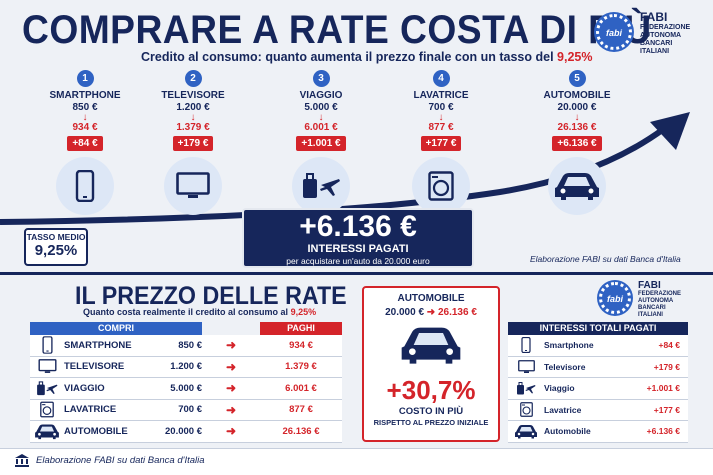 The image size is (713, 475). I want to click on item-diff-badge: +84 €, so click(85, 143).